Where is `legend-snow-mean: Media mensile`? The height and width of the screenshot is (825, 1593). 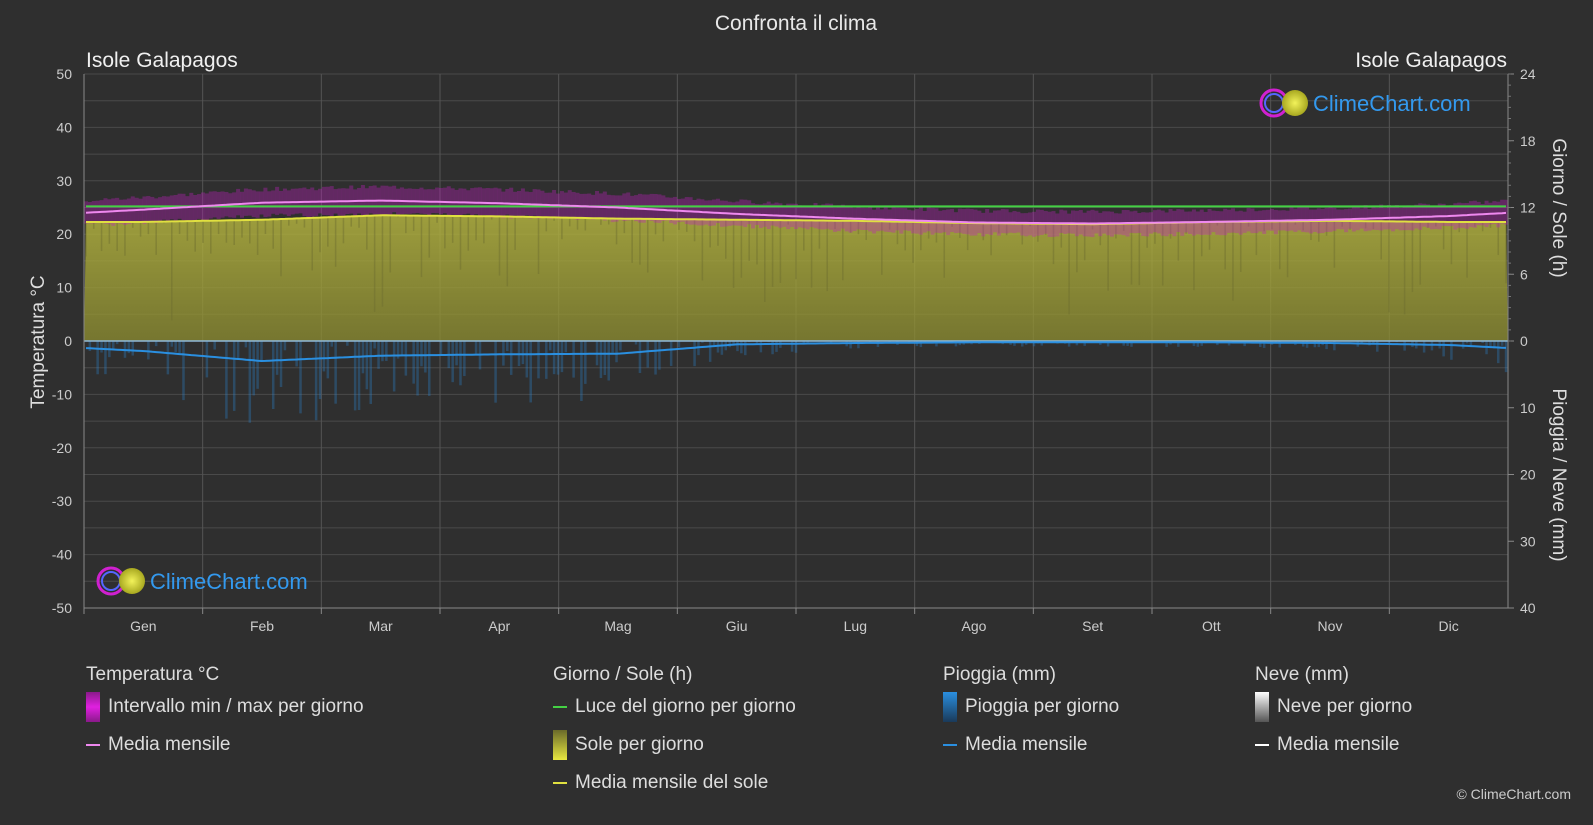 legend-snow-mean: Media mensile is located at coordinates (1333, 745).